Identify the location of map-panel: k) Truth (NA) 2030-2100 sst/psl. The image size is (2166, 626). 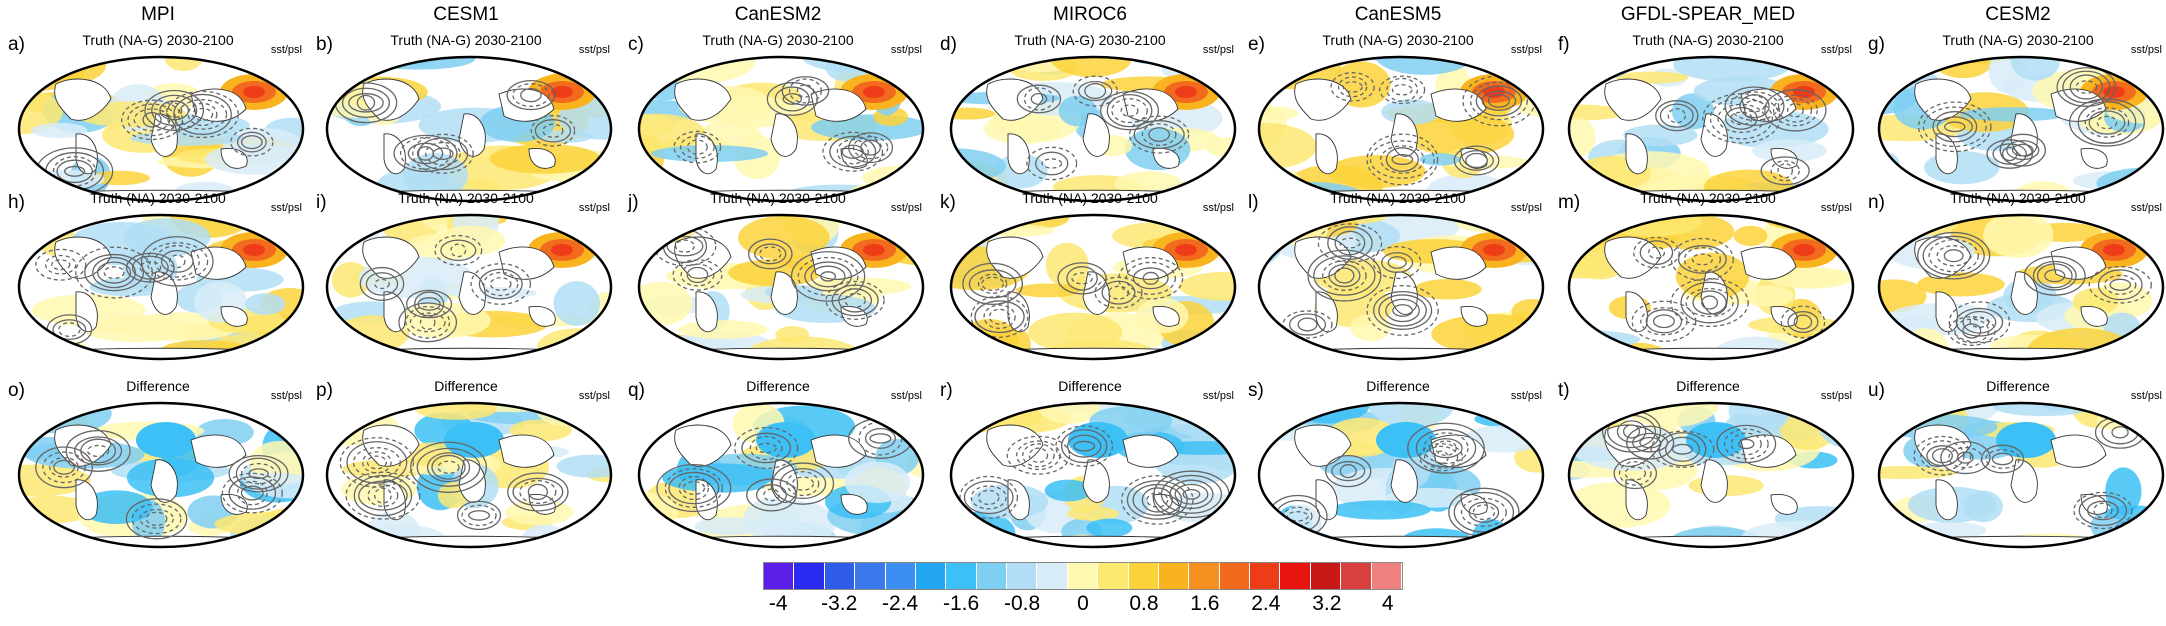
(1090, 283).